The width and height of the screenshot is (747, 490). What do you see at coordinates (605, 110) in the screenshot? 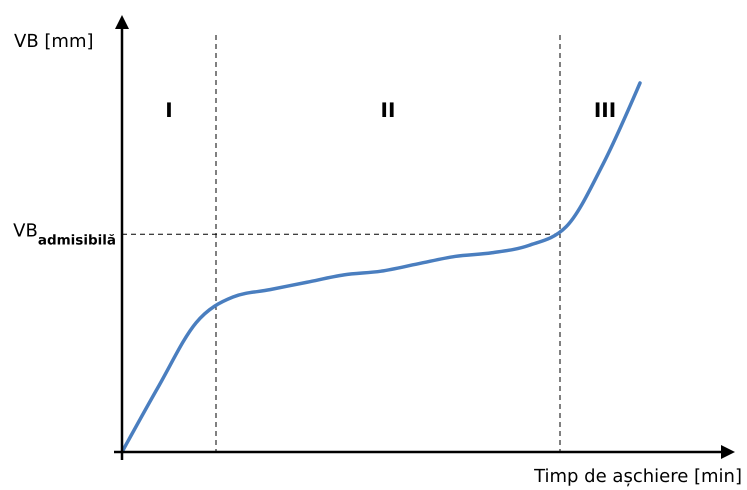
I see `annotation: III` at bounding box center [605, 110].